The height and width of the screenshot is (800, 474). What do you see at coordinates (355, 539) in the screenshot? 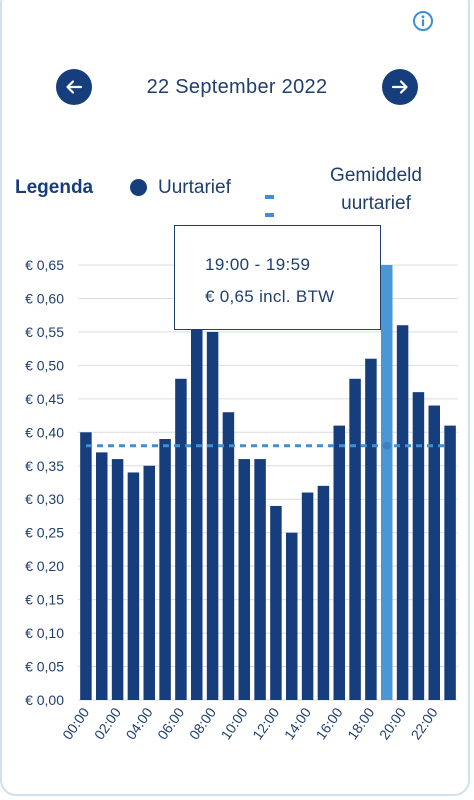
I see `bar-17:00` at bounding box center [355, 539].